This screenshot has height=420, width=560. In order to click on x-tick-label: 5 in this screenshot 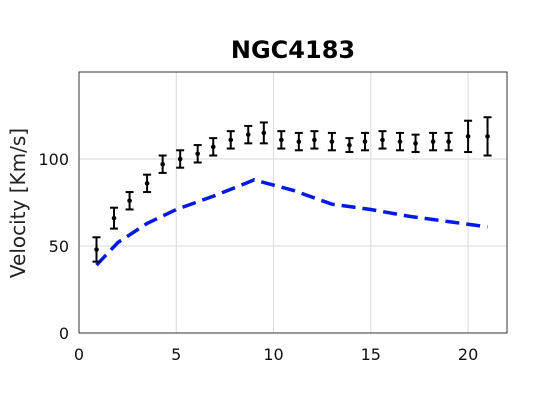, I will do `click(176, 354)`.